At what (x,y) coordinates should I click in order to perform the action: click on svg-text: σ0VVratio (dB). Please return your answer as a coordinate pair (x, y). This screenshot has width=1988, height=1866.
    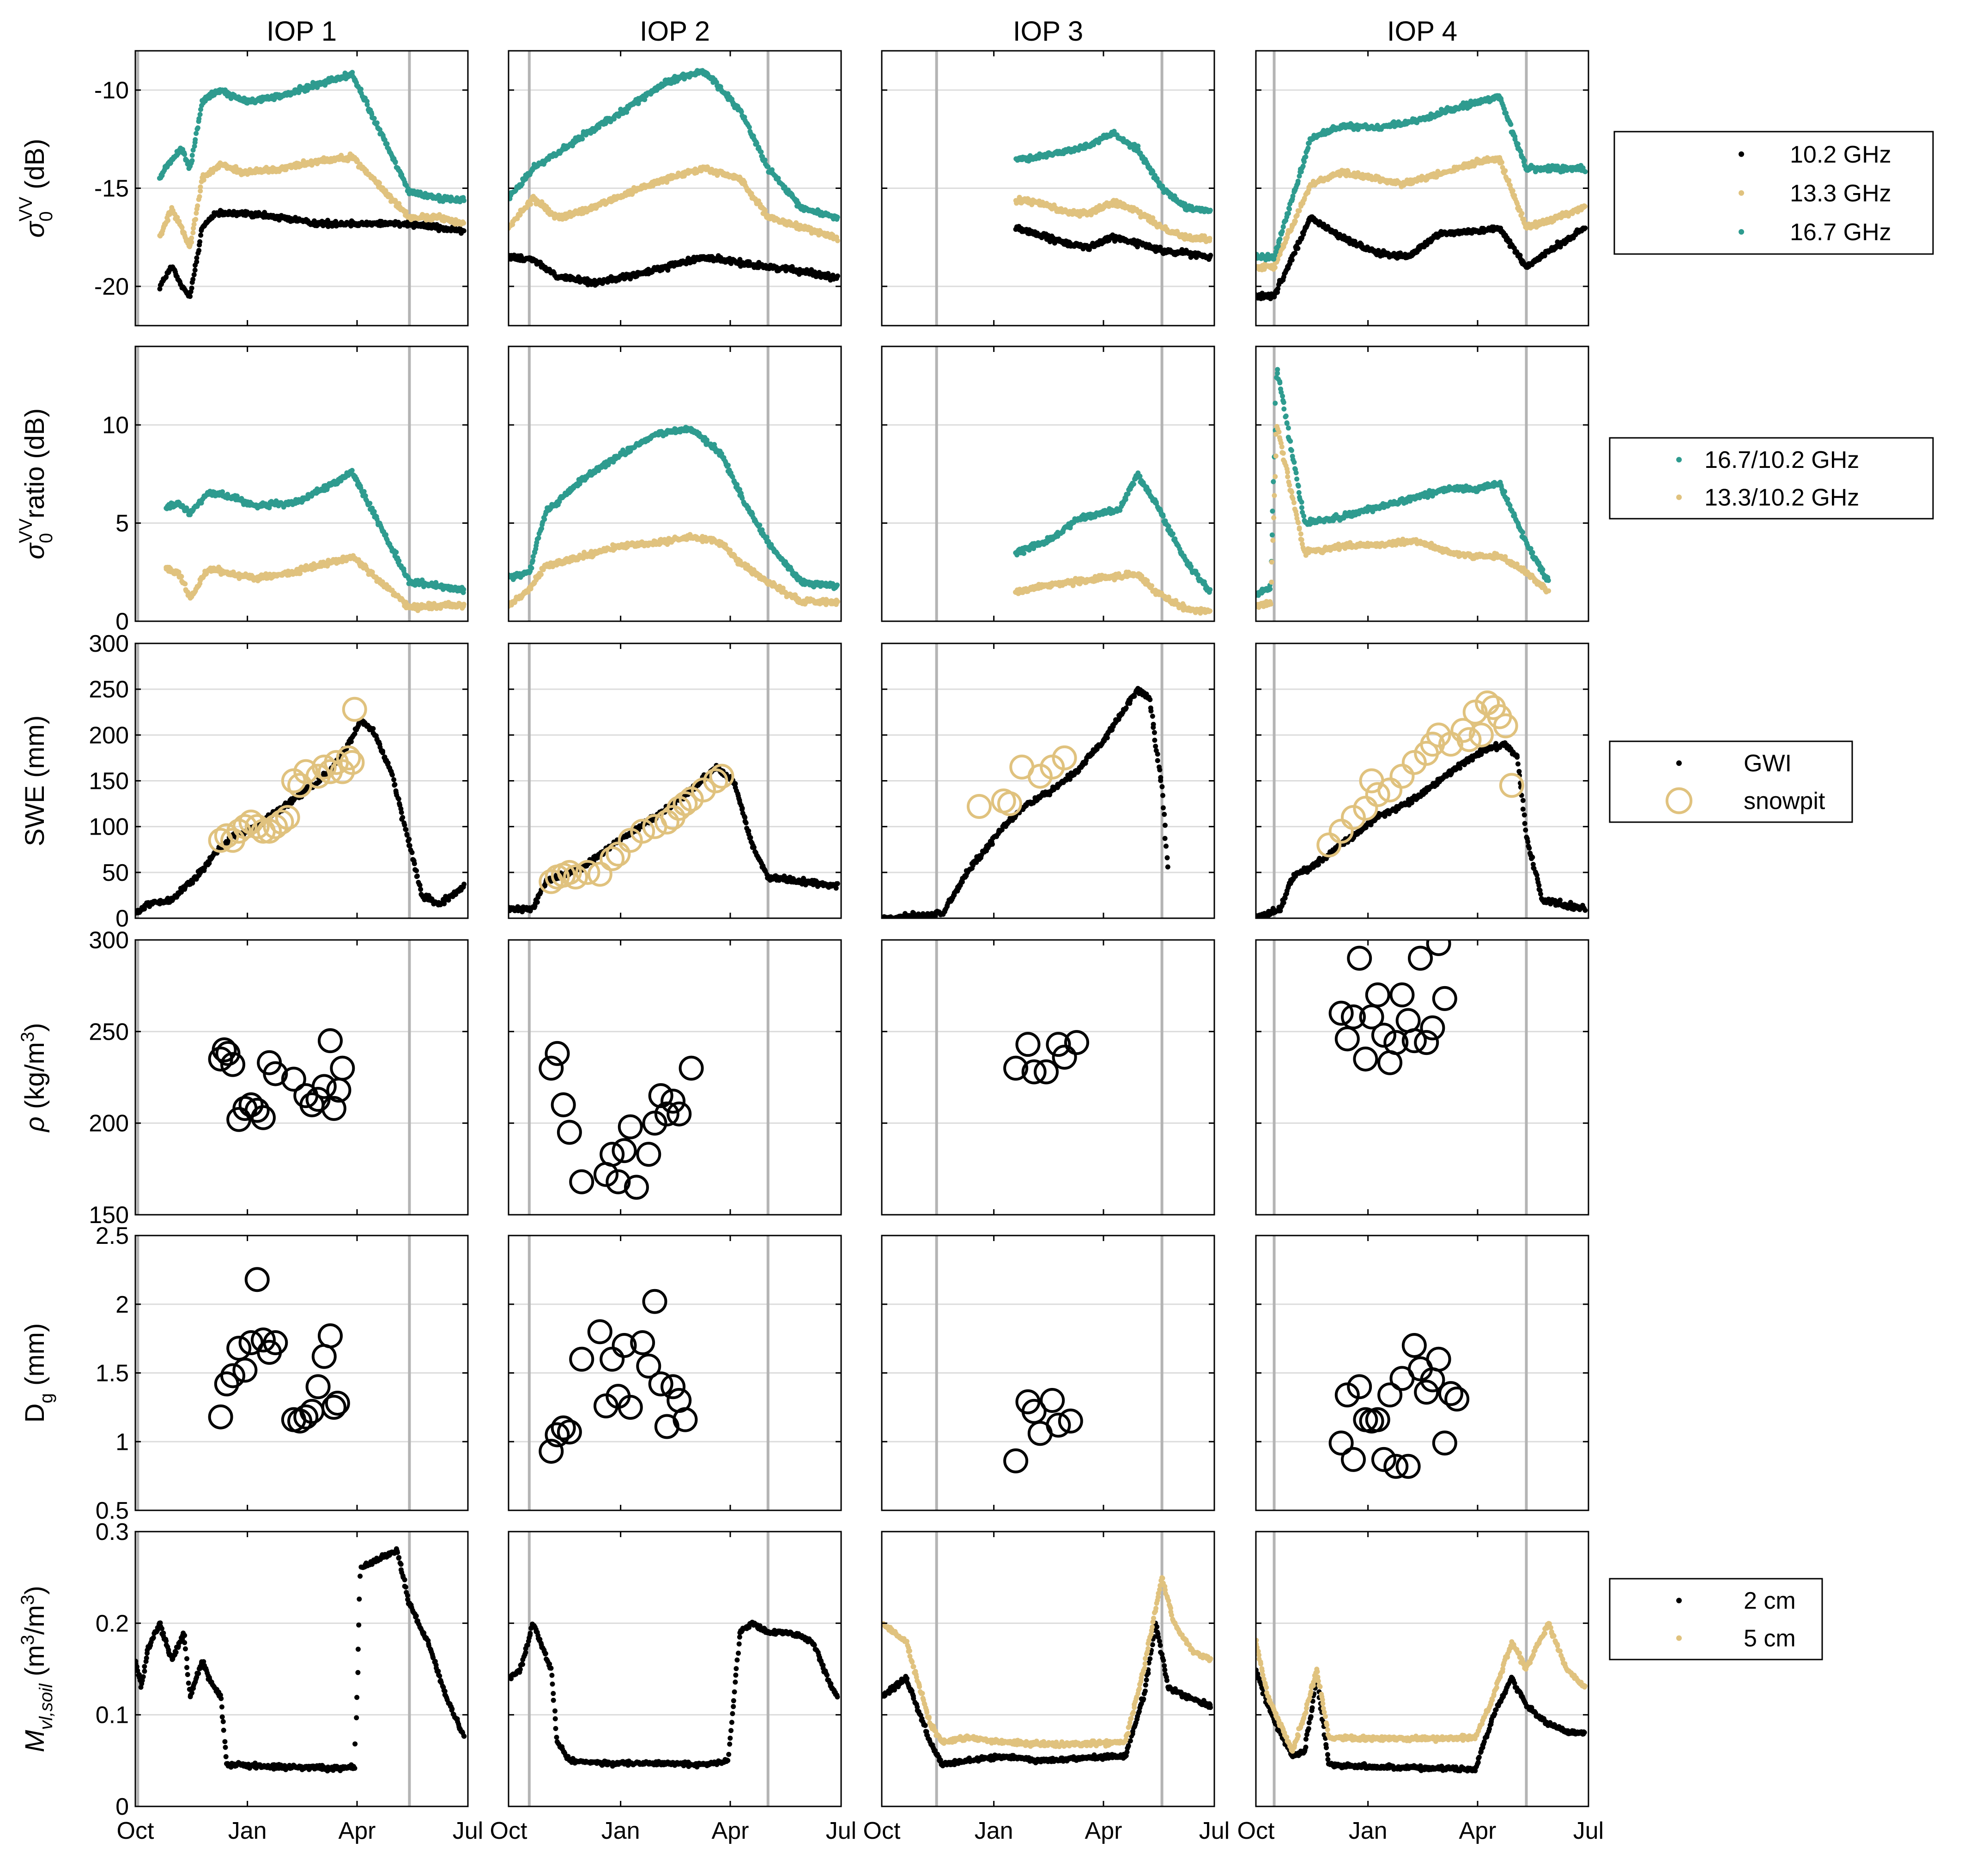
    Looking at the image, I should click on (36, 483).